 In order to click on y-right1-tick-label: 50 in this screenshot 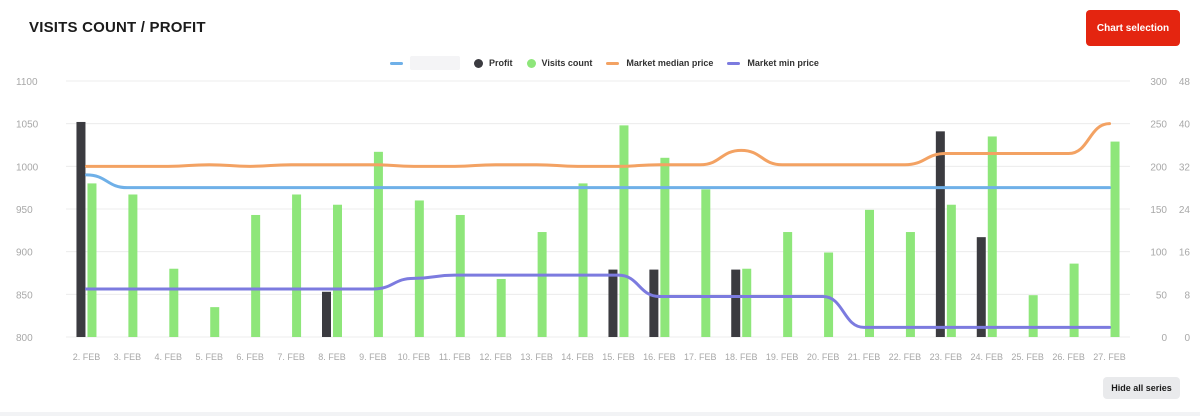, I will do `click(1162, 295)`.